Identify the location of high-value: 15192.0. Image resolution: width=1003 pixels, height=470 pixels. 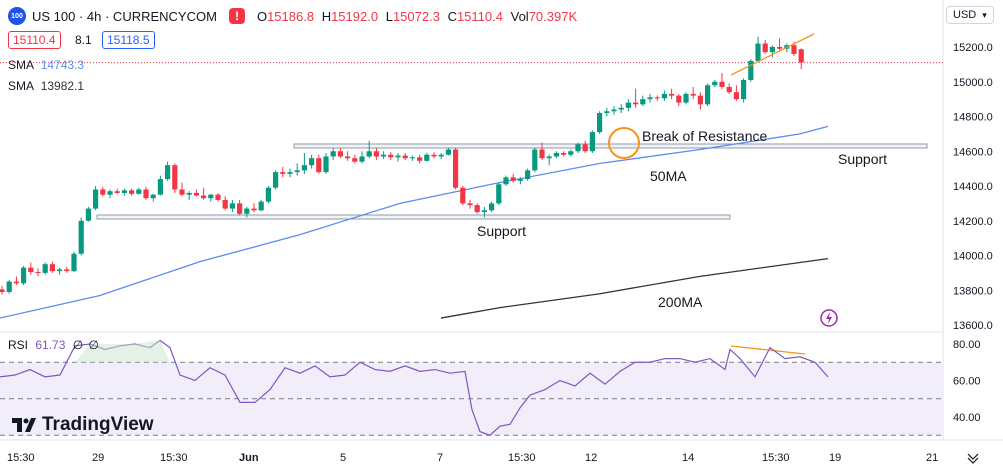
(355, 16).